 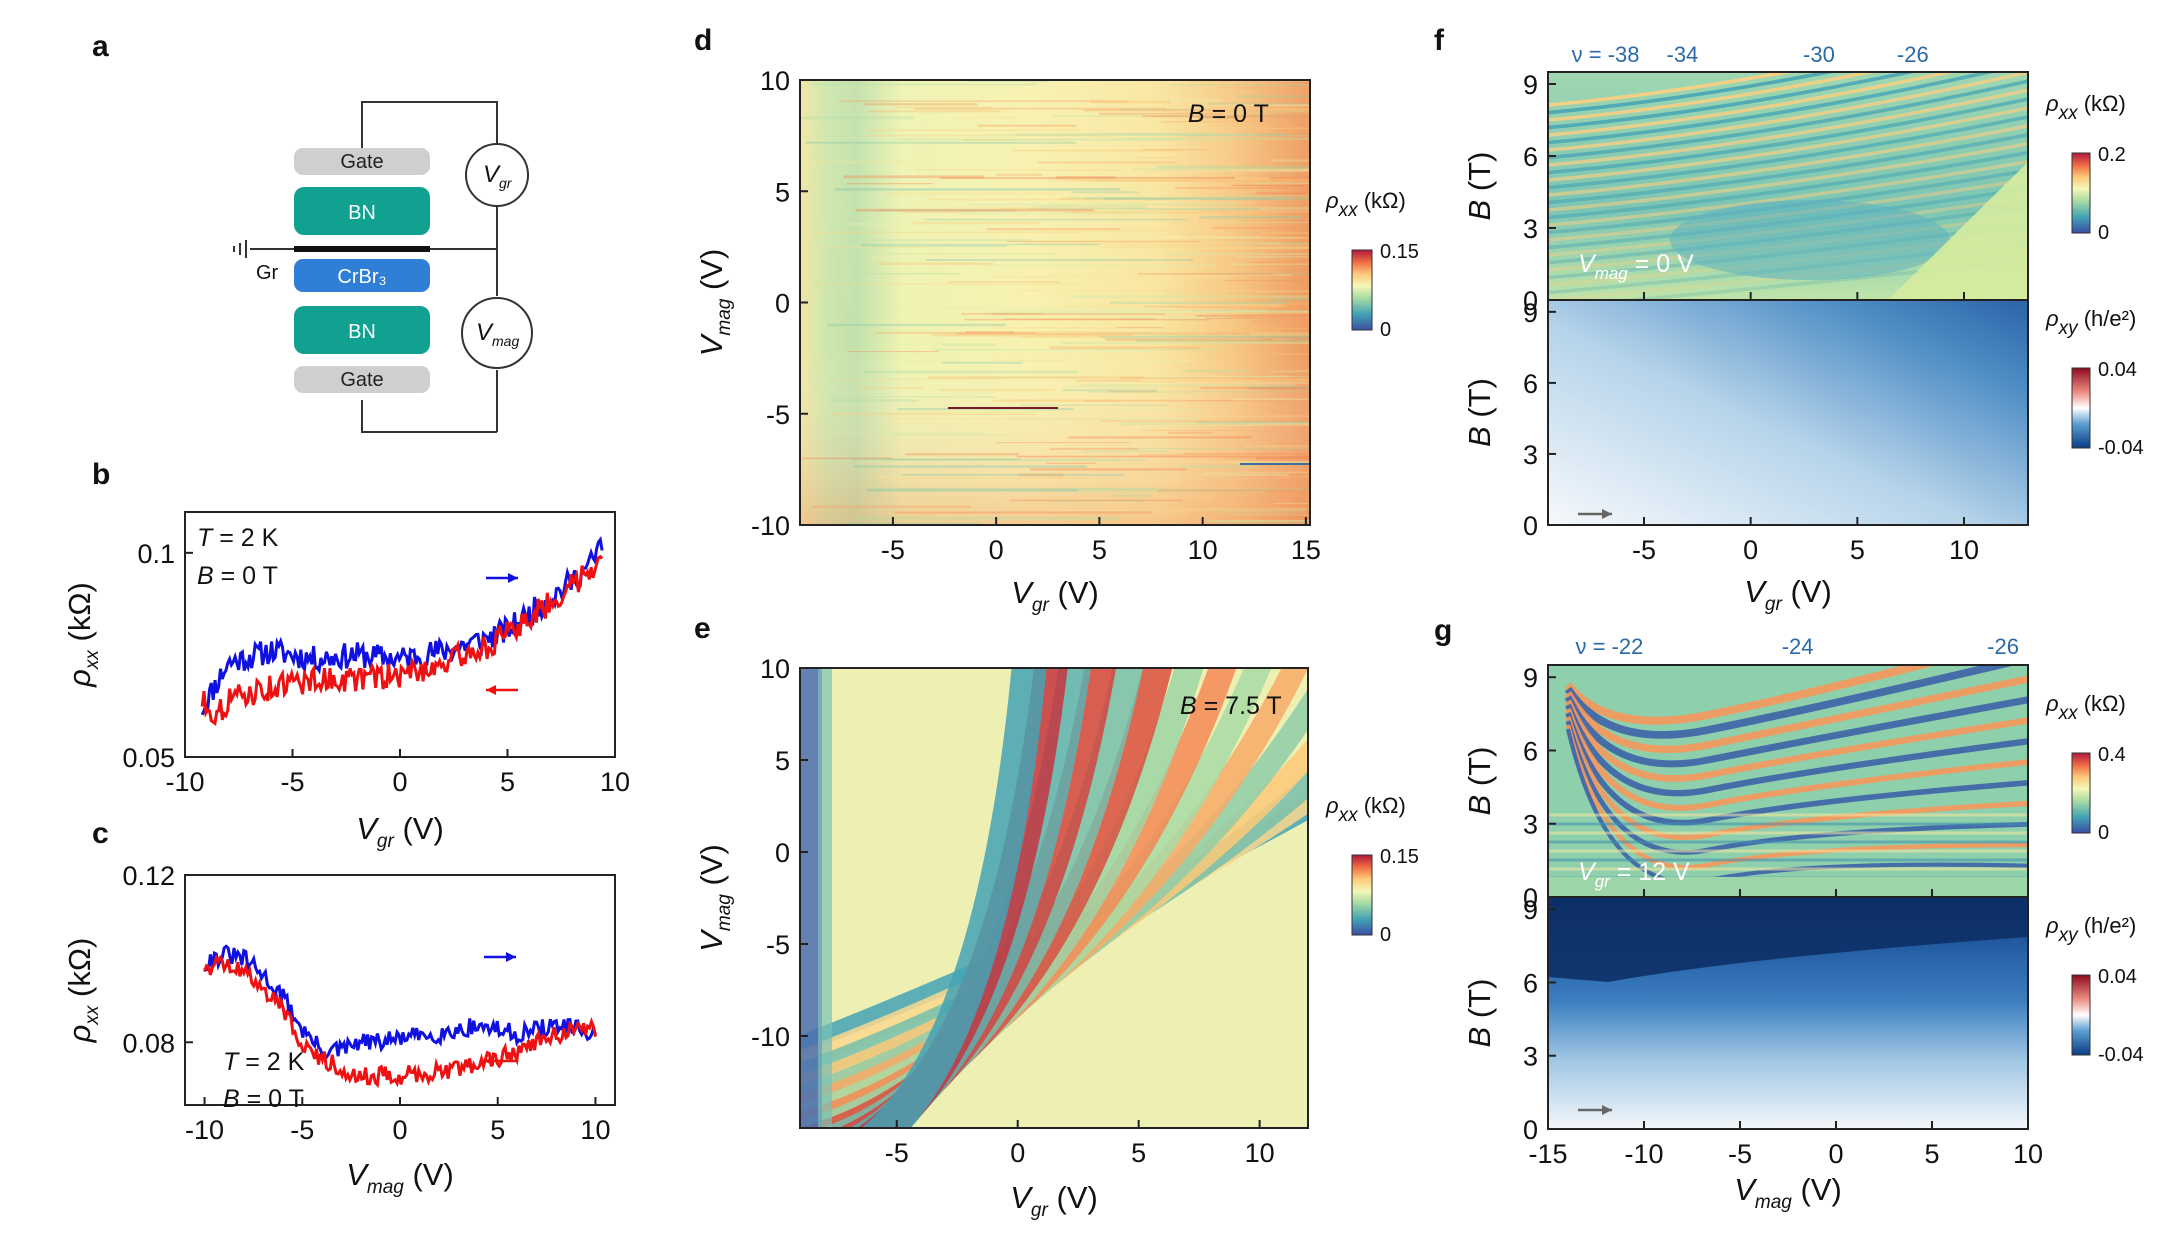 What do you see at coordinates (362, 213) in the screenshot?
I see `layer-top-bn-label: BN` at bounding box center [362, 213].